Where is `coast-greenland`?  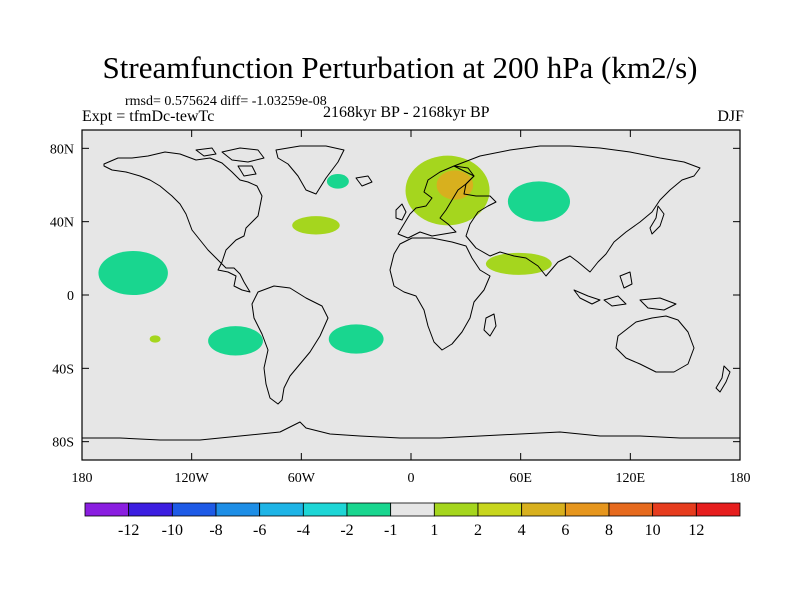 coast-greenland is located at coordinates (310, 170).